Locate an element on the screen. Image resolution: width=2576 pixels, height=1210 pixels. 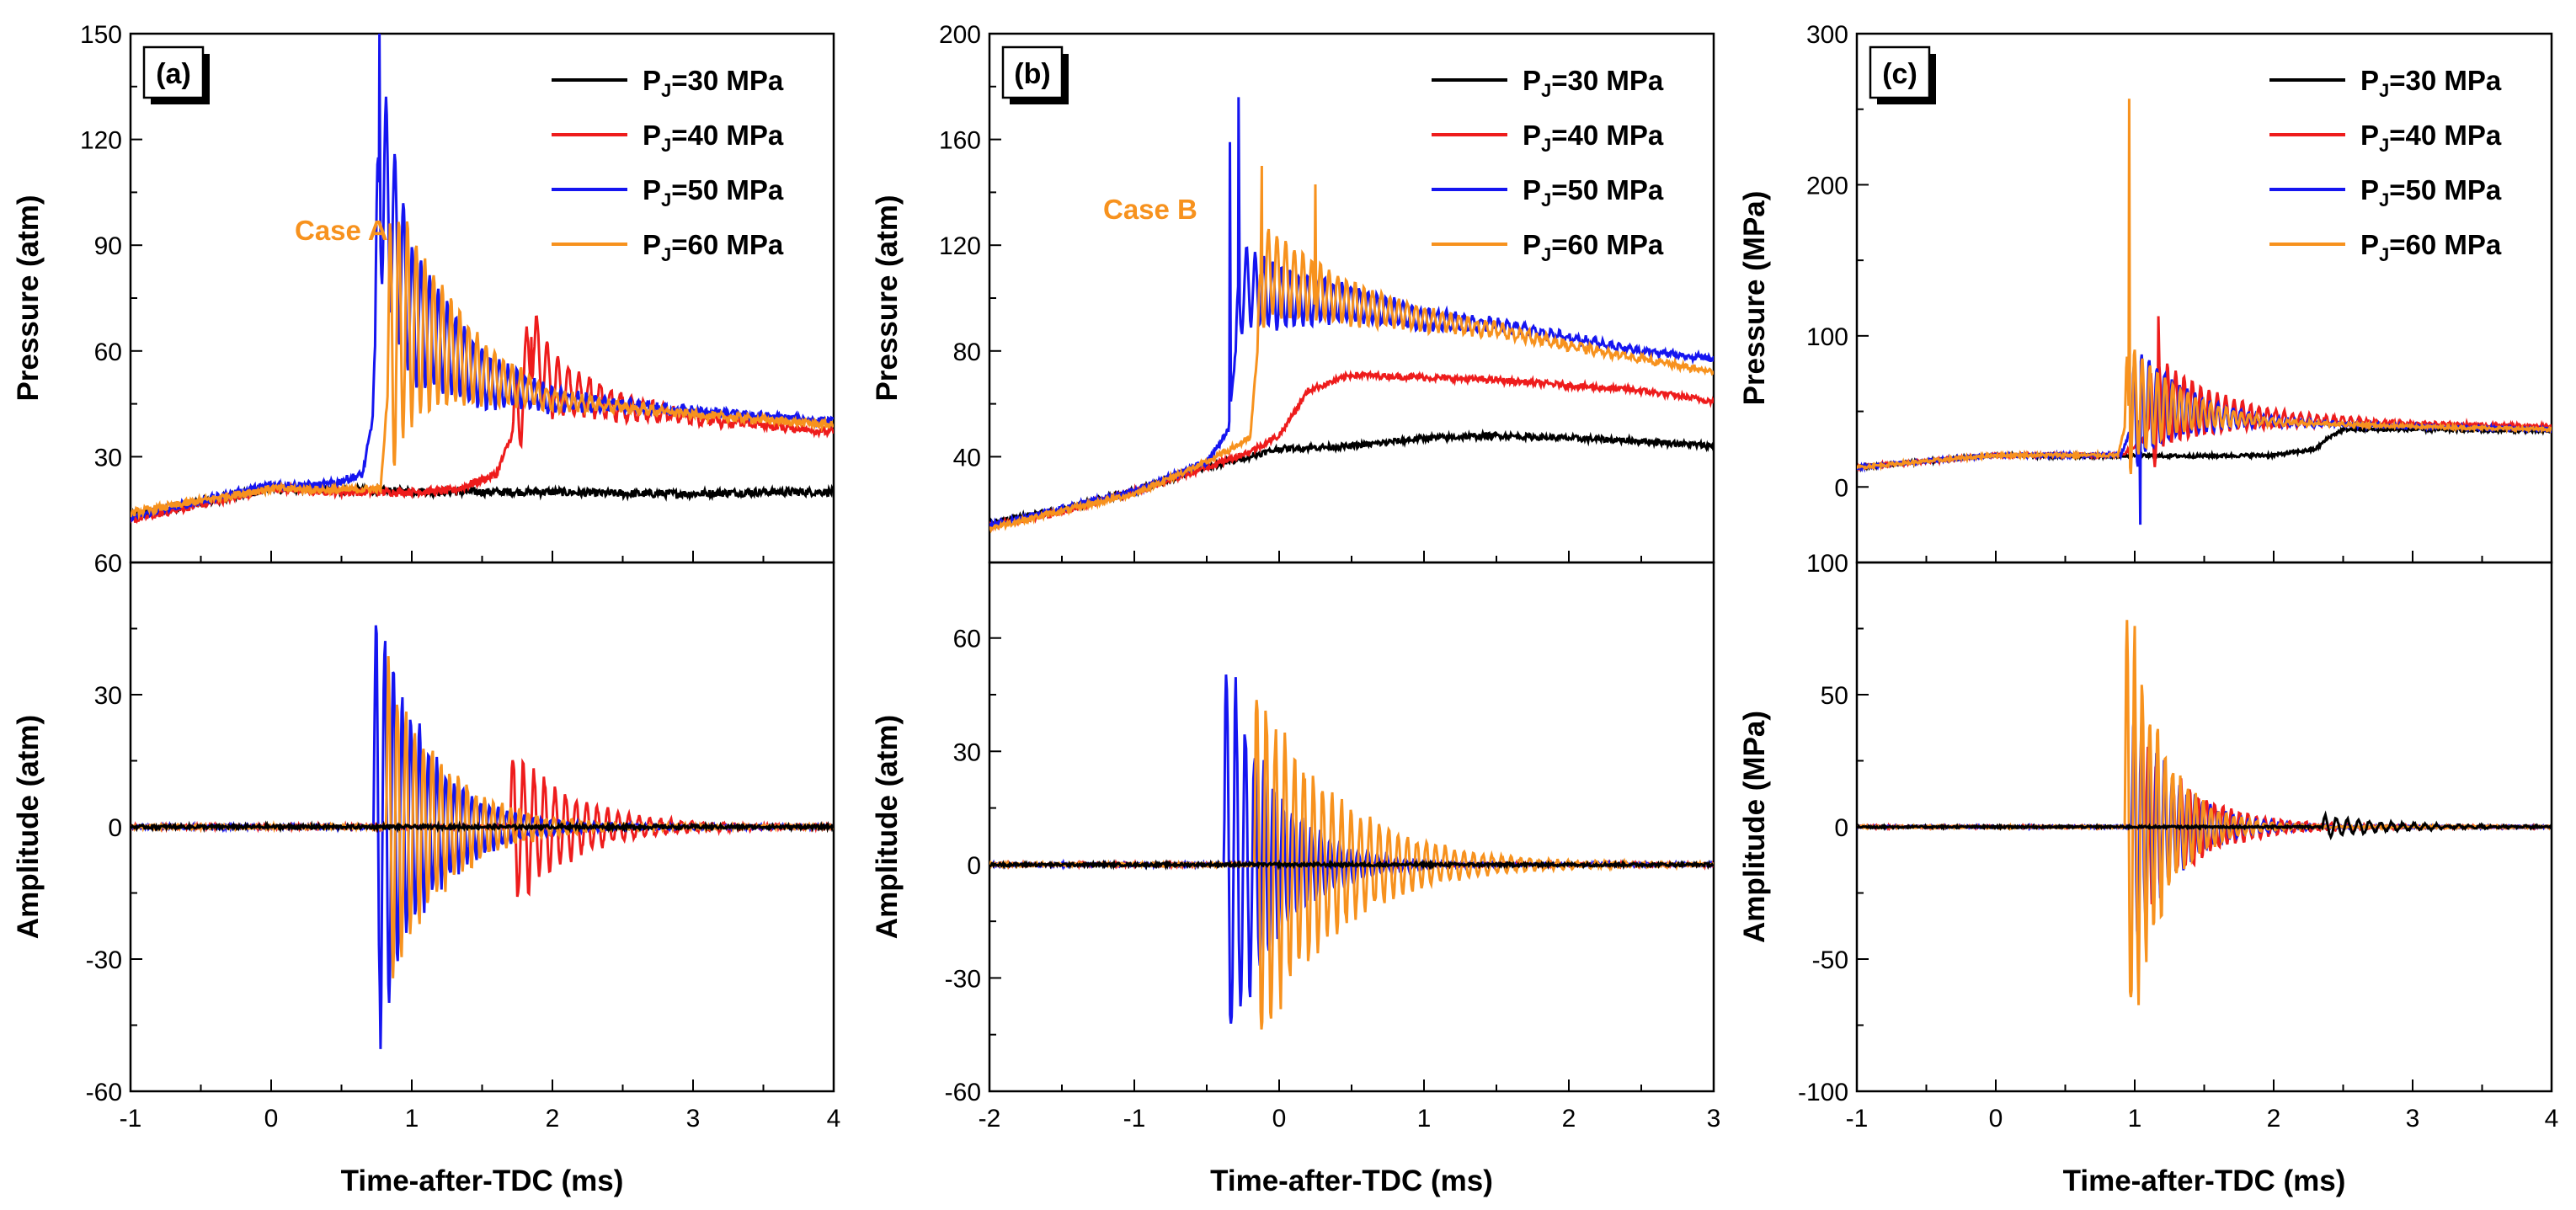
case-annotation: Case A is located at coordinates (341, 231).